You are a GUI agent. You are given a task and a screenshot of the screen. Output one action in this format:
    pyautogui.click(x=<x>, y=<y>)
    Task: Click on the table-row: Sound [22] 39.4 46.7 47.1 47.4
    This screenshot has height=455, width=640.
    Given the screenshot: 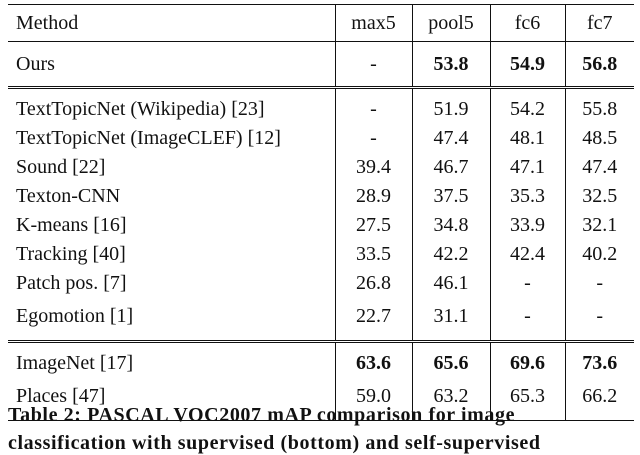 What is the action you would take?
    pyautogui.click(x=321, y=167)
    